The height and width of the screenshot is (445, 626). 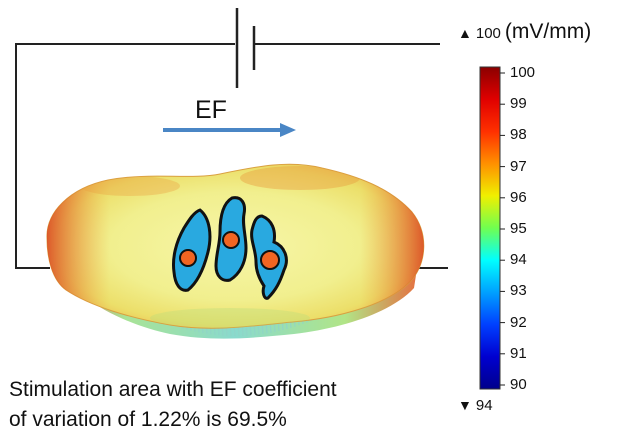 What do you see at coordinates (518, 322) in the screenshot?
I see `colorbar-tick-label: 92` at bounding box center [518, 322].